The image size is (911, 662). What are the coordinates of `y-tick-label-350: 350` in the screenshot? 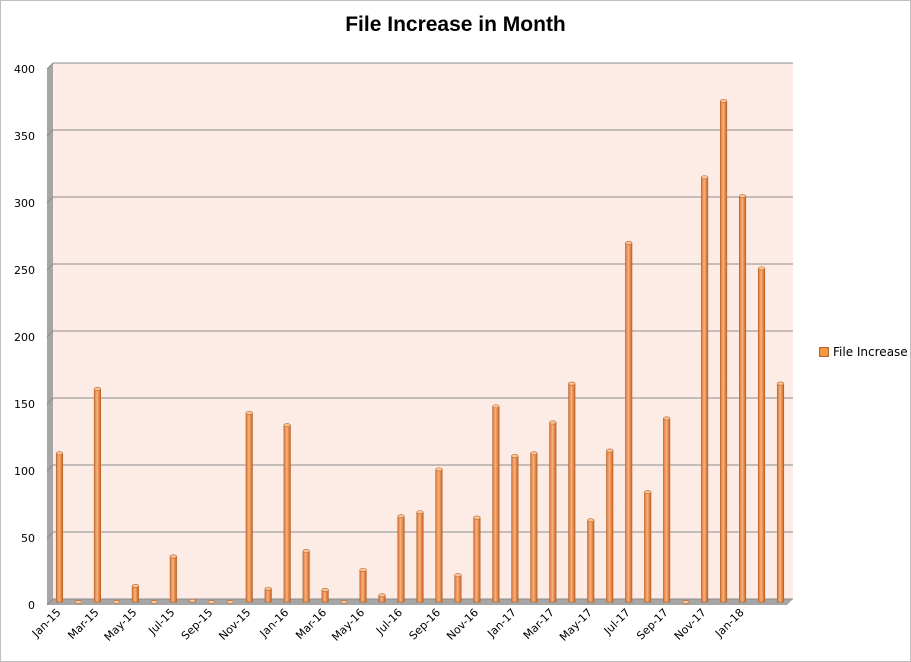 It's located at (24, 136).